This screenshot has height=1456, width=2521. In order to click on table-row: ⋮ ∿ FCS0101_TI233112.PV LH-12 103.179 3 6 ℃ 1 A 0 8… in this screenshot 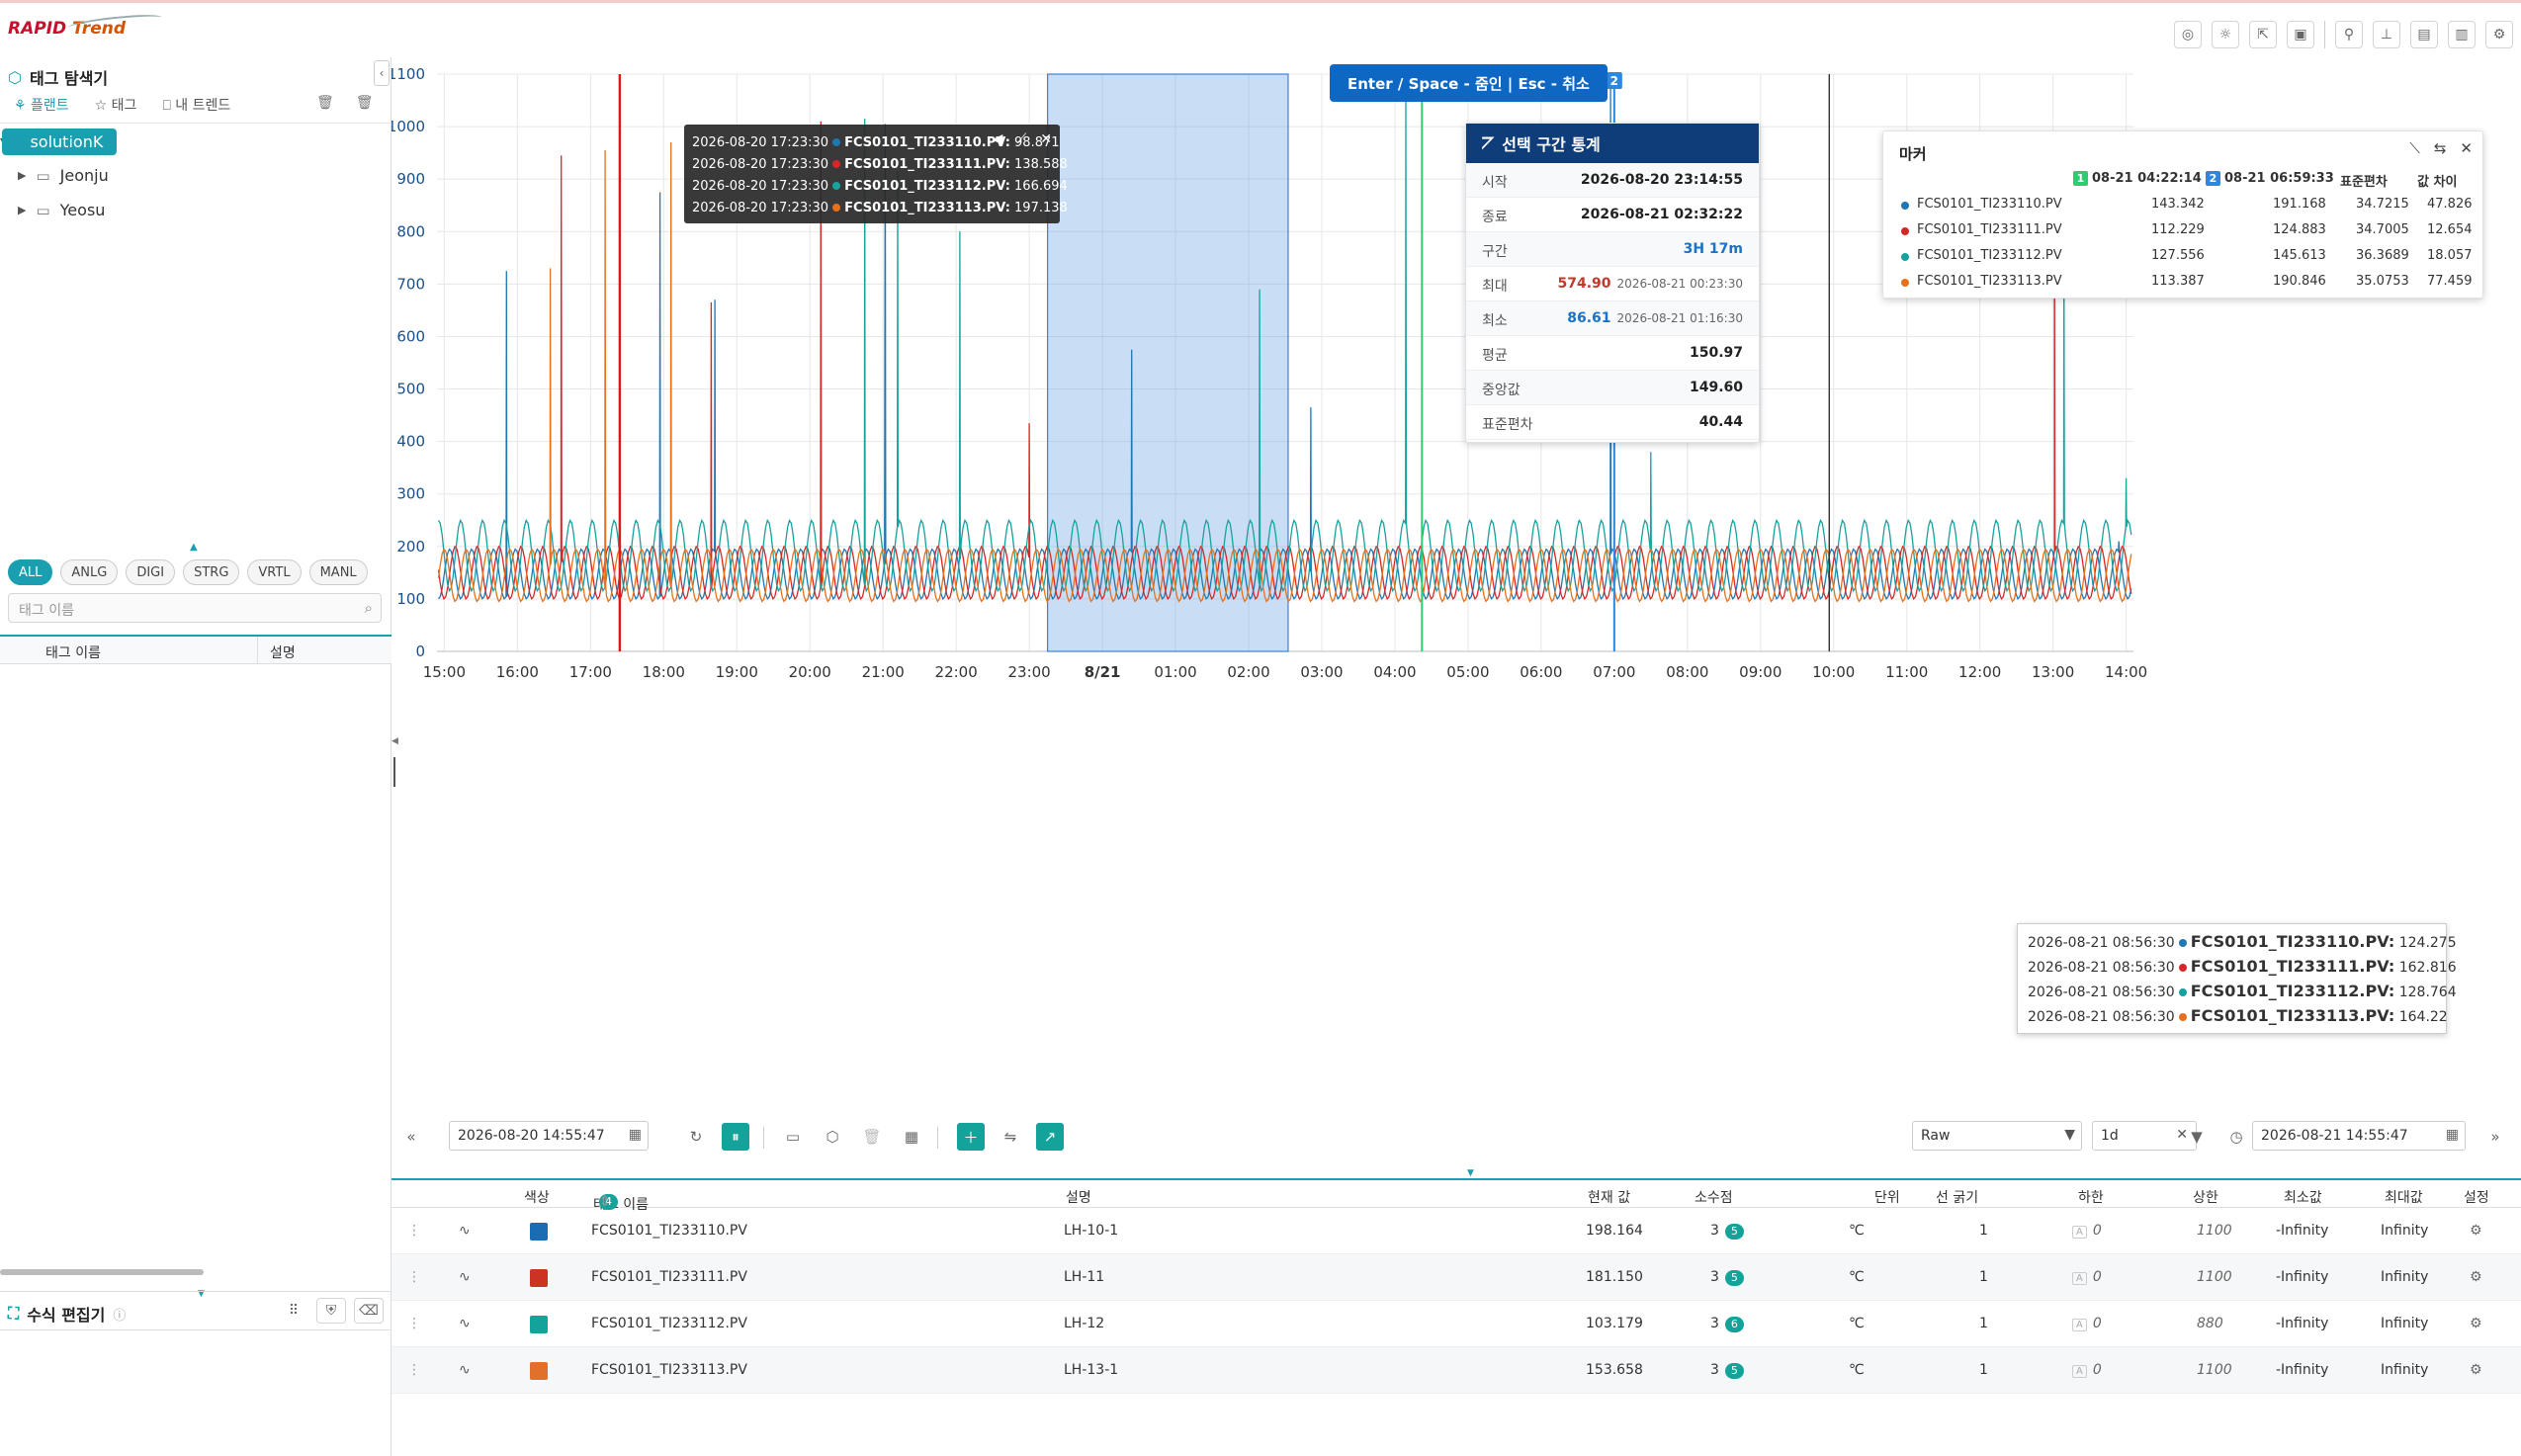, I will do `click(1456, 1324)`.